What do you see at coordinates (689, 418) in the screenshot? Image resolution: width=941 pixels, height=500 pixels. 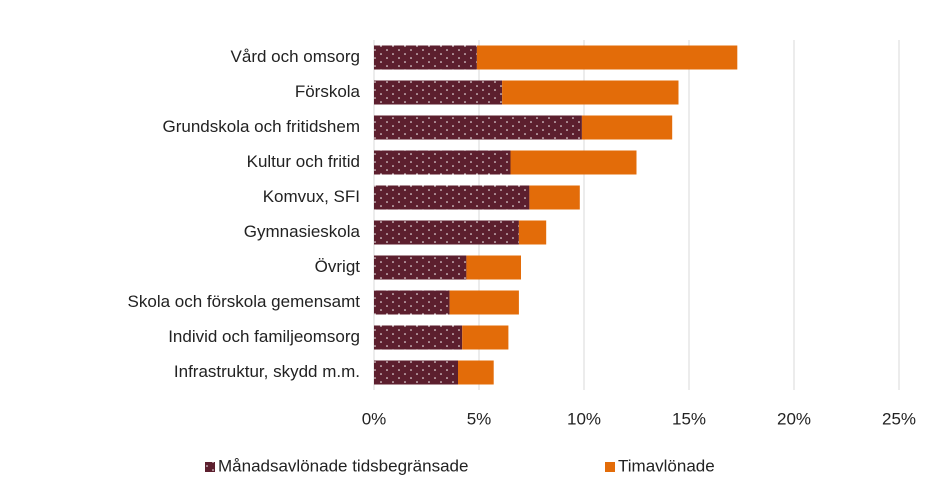 I see `x-tick-label: 15%` at bounding box center [689, 418].